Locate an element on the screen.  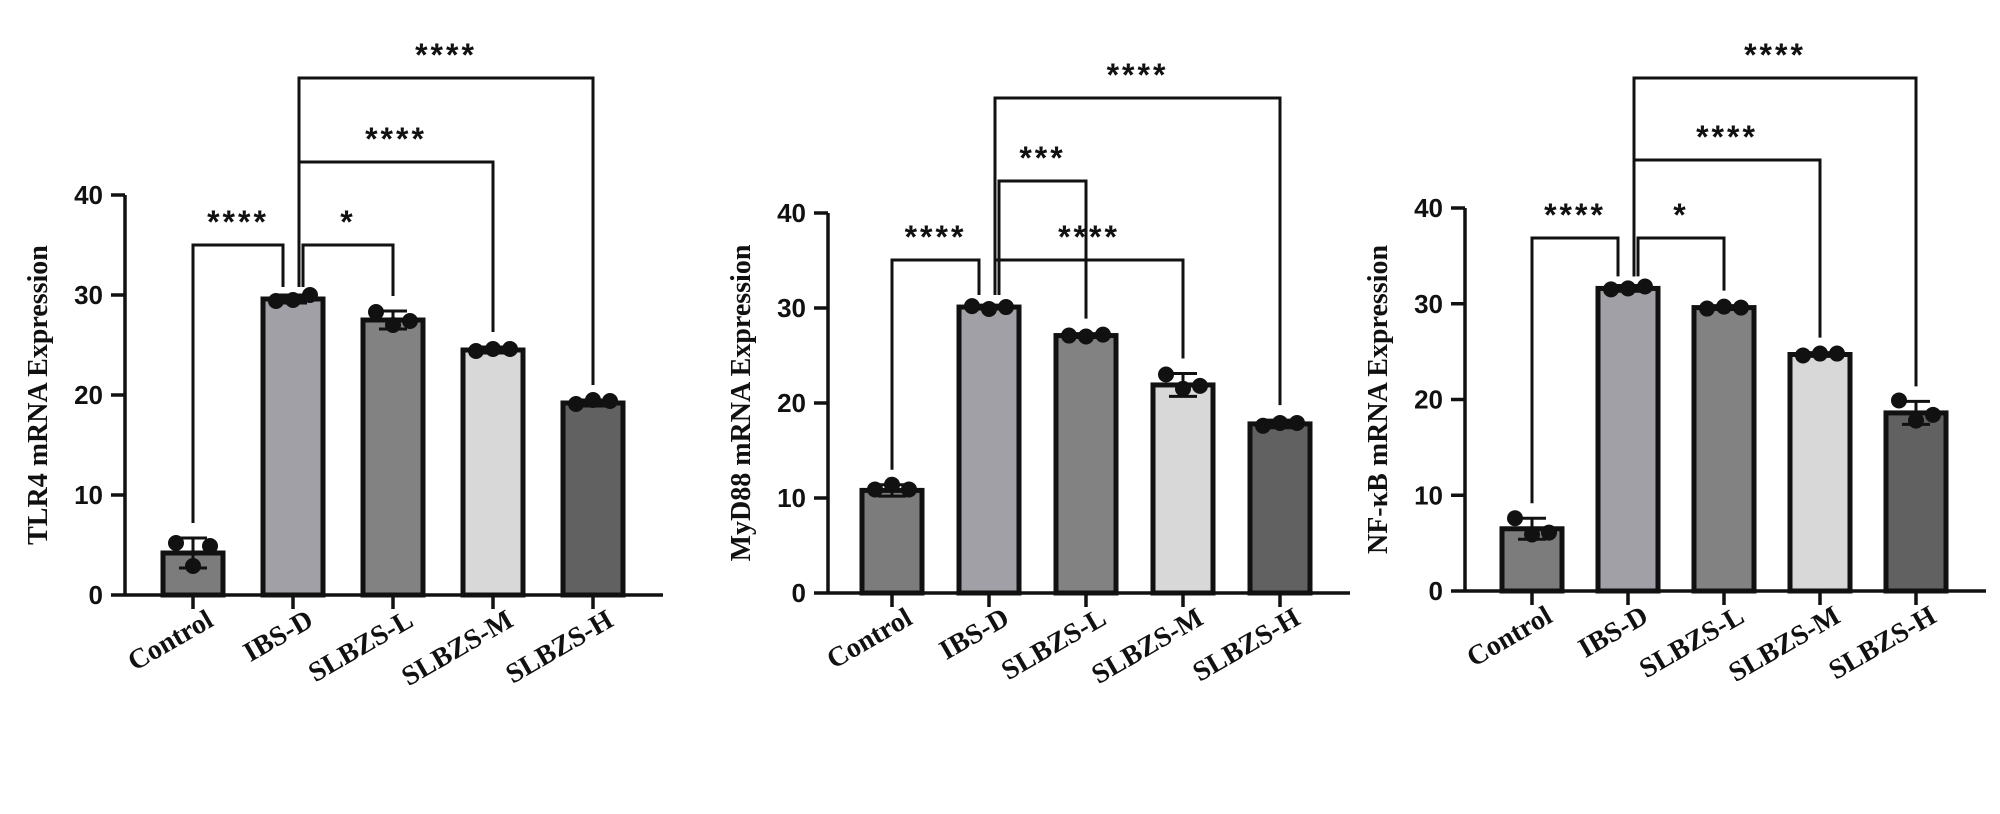
y-axis-title: MyD88 mRNA Expression is located at coordinates (741, 402).